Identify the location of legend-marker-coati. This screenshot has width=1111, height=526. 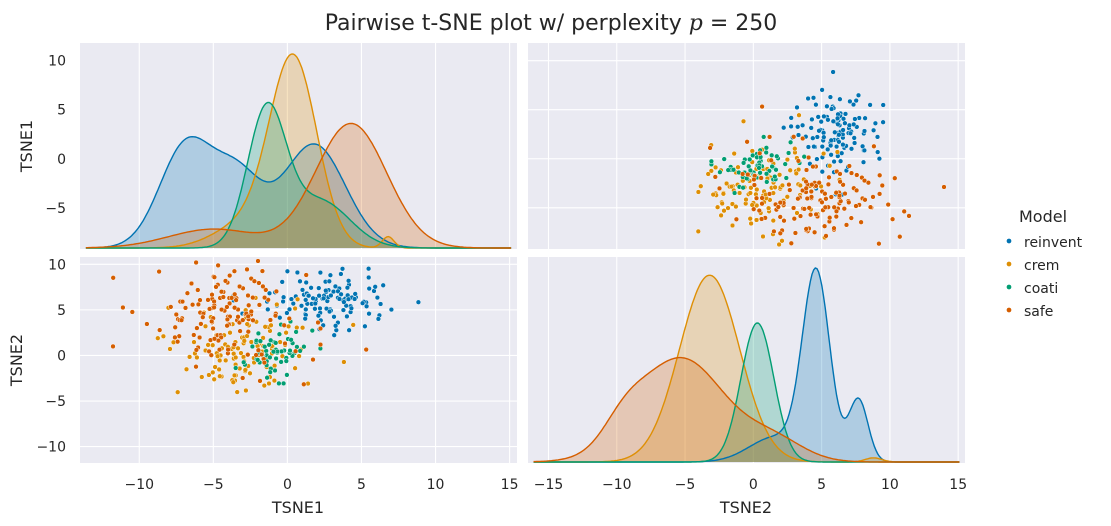
(1009, 287).